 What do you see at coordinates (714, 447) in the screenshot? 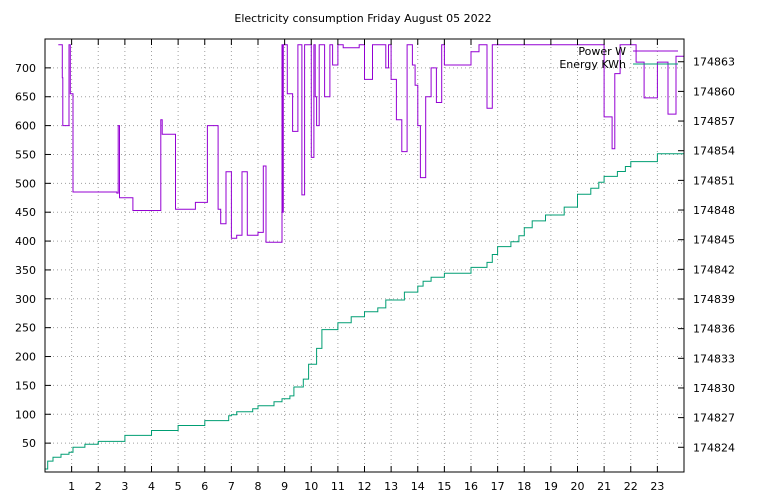
I see `y2-tick-label: 174824` at bounding box center [714, 447].